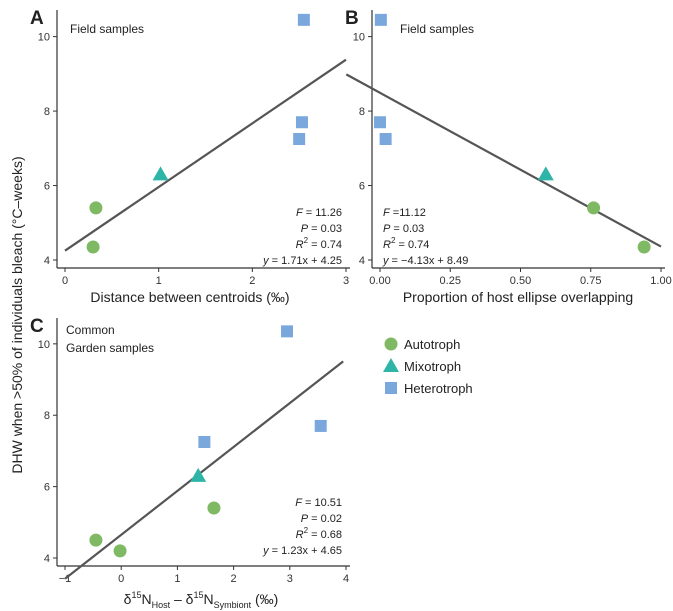 Image resolution: width=673 pixels, height=611 pixels. What do you see at coordinates (189, 297) in the screenshot?
I see `x-axis-title: Distance between centroids (‰)` at bounding box center [189, 297].